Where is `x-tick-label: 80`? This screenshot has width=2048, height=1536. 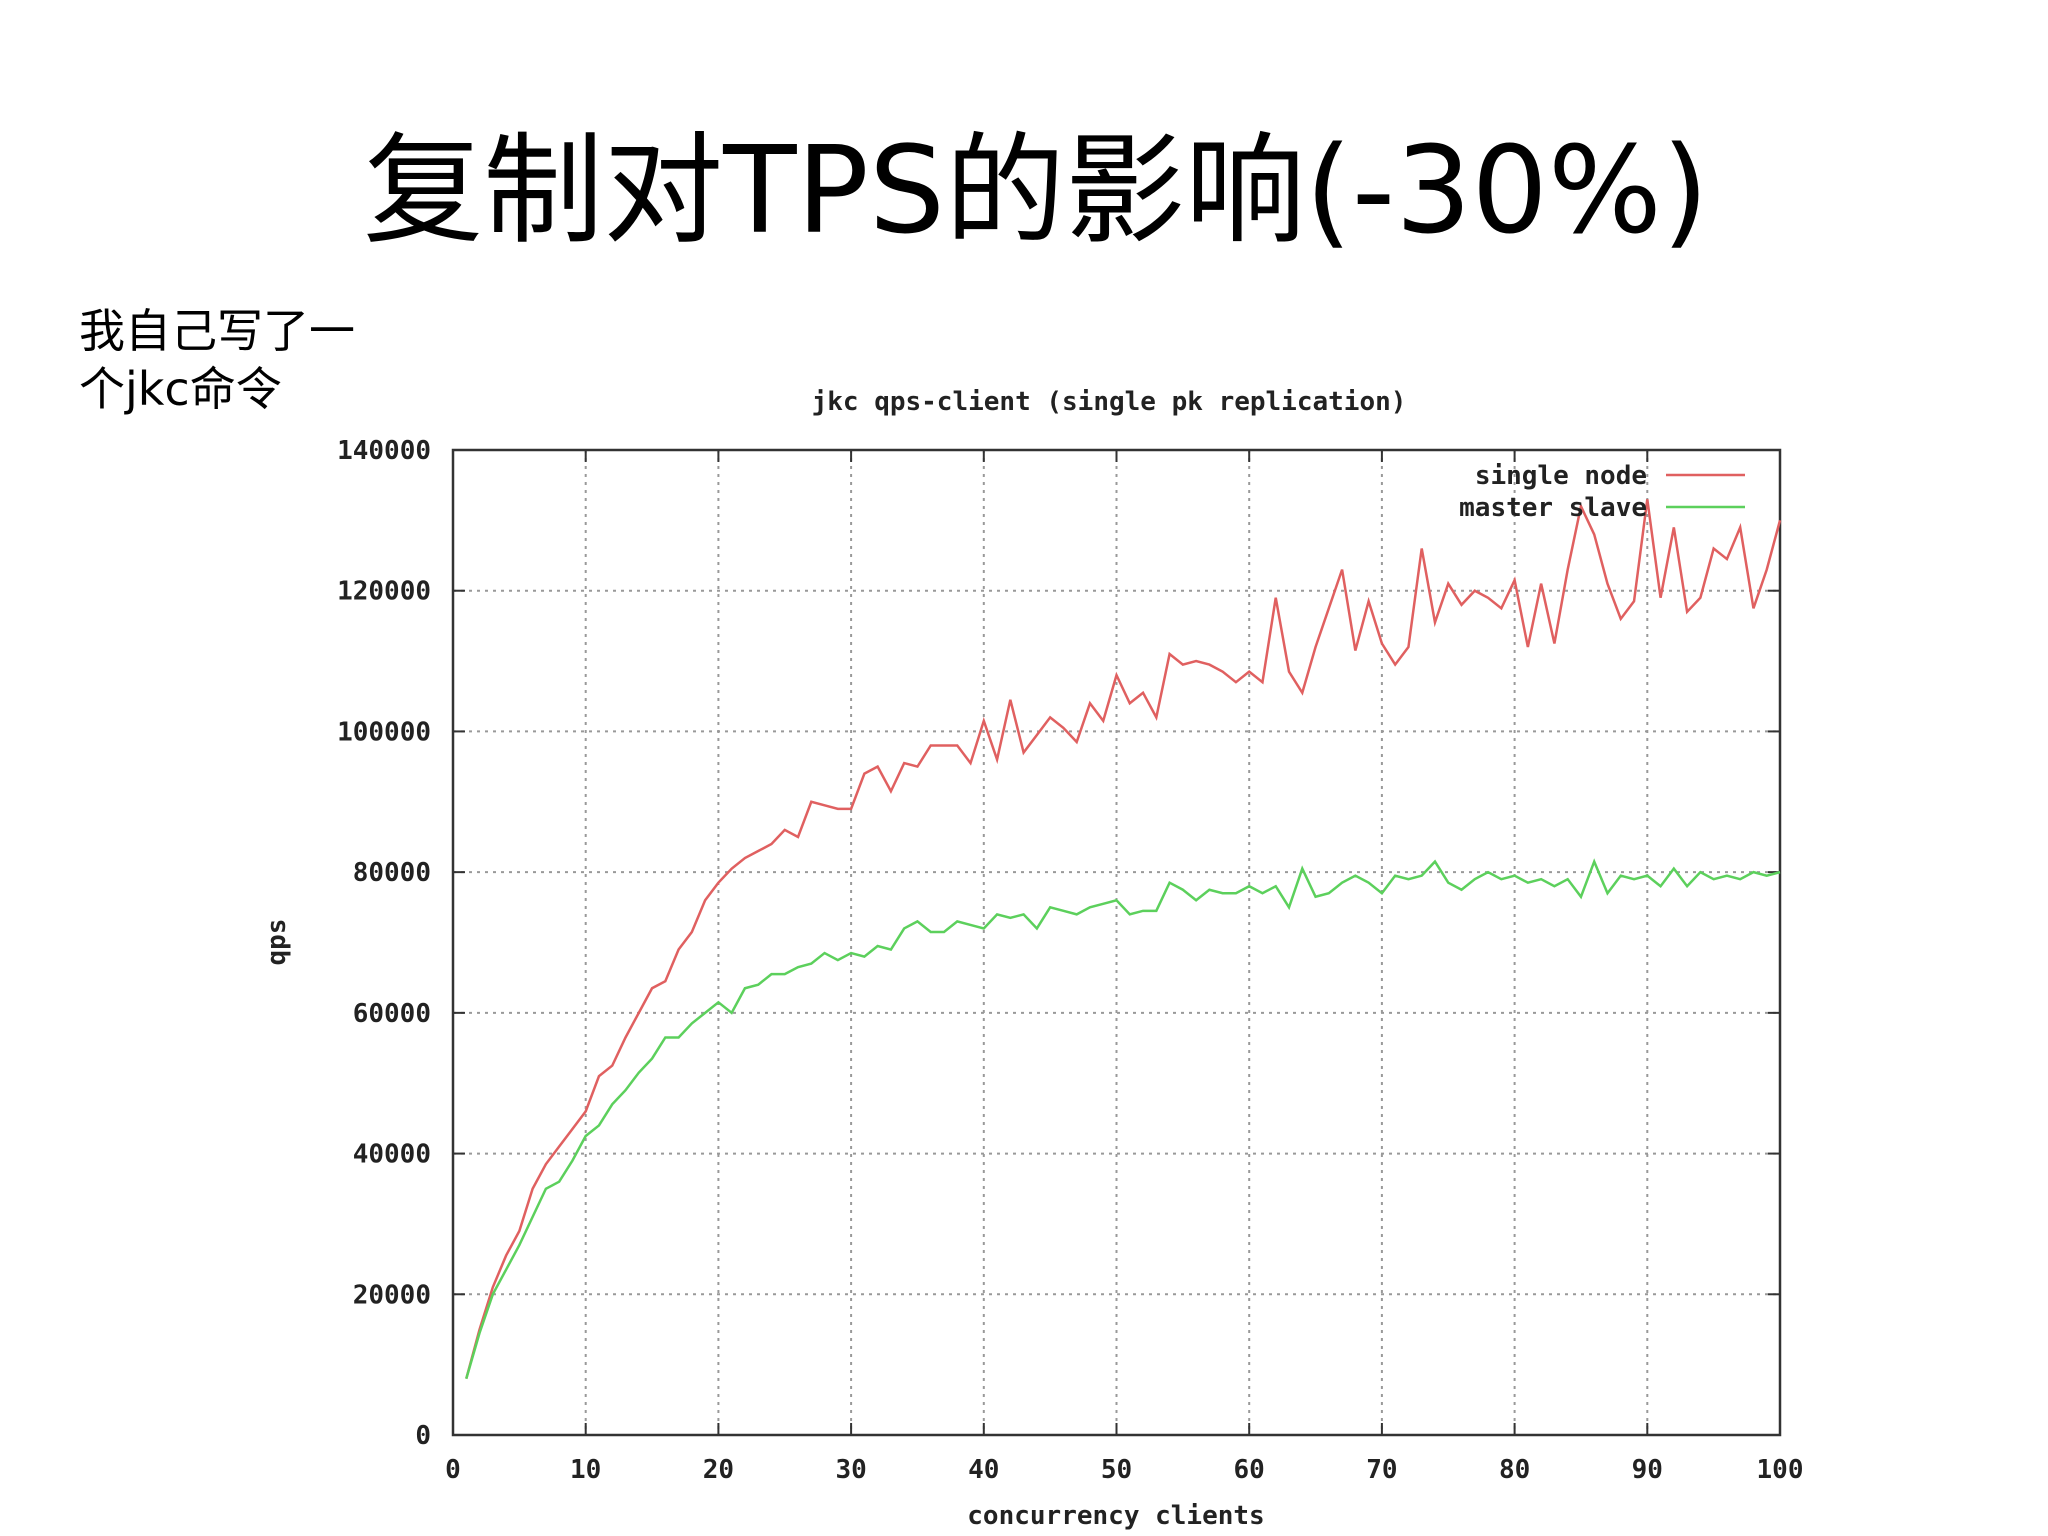 x-tick-label: 80 is located at coordinates (1514, 1470).